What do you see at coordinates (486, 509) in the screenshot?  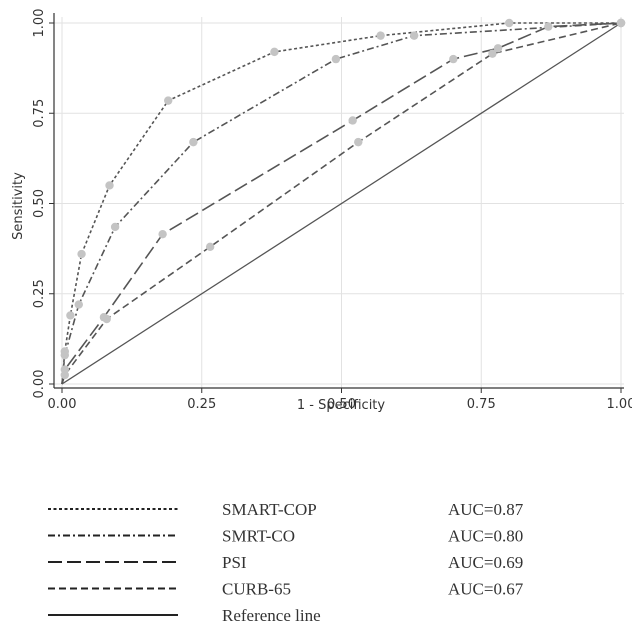 I see `legend-auc: AUC=0.87` at bounding box center [486, 509].